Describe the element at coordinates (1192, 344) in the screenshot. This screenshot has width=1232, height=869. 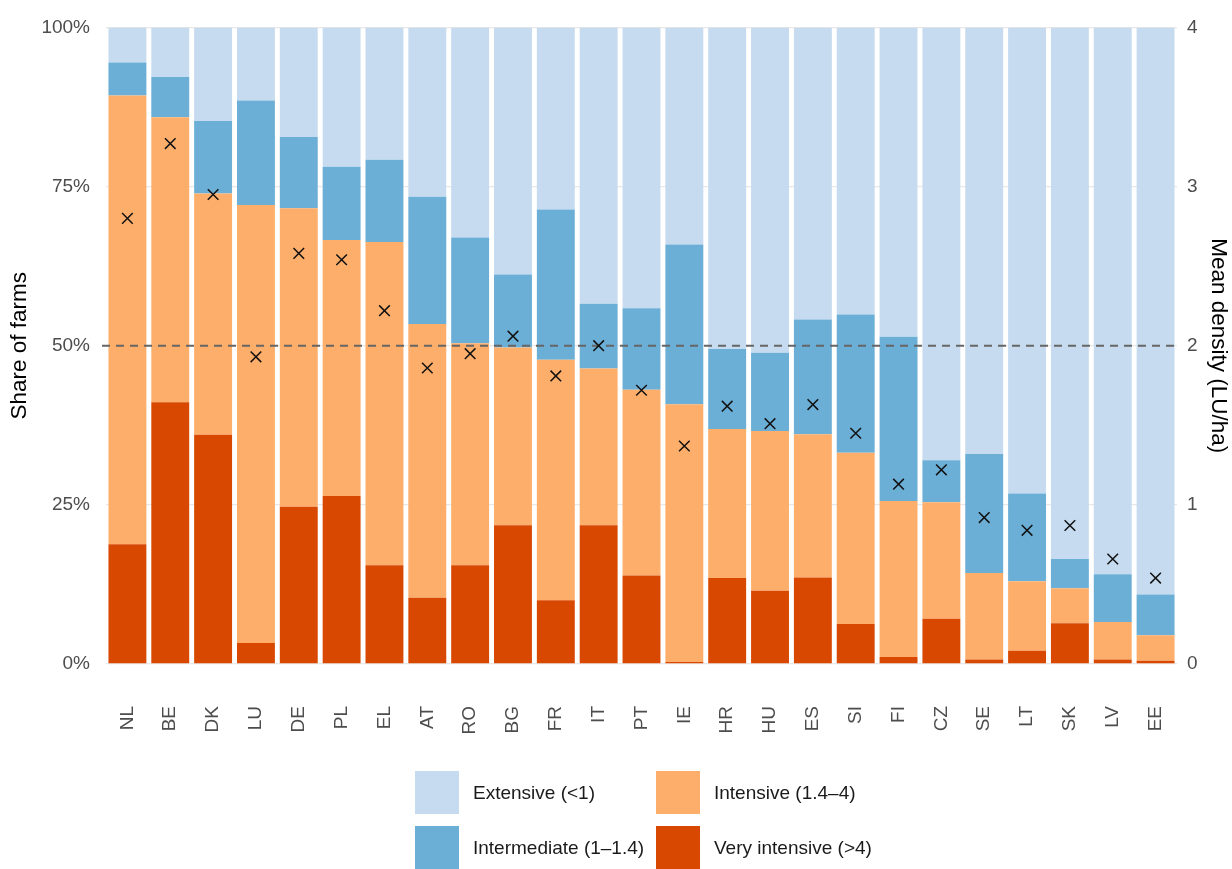
I see `y2-tick-label: 2` at that location.